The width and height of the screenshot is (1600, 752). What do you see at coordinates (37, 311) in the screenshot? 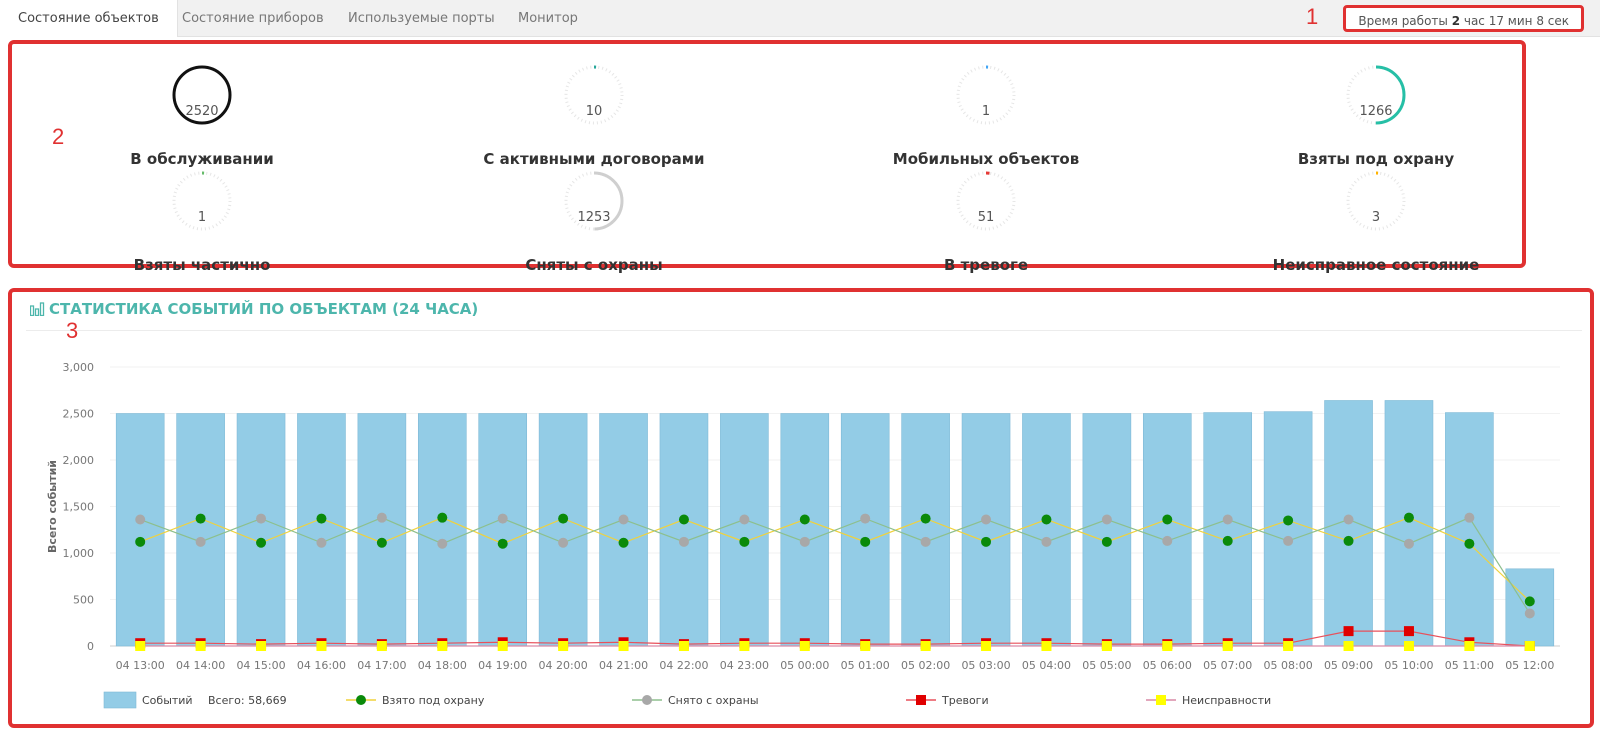
I see `bar-chart-icon` at bounding box center [37, 311].